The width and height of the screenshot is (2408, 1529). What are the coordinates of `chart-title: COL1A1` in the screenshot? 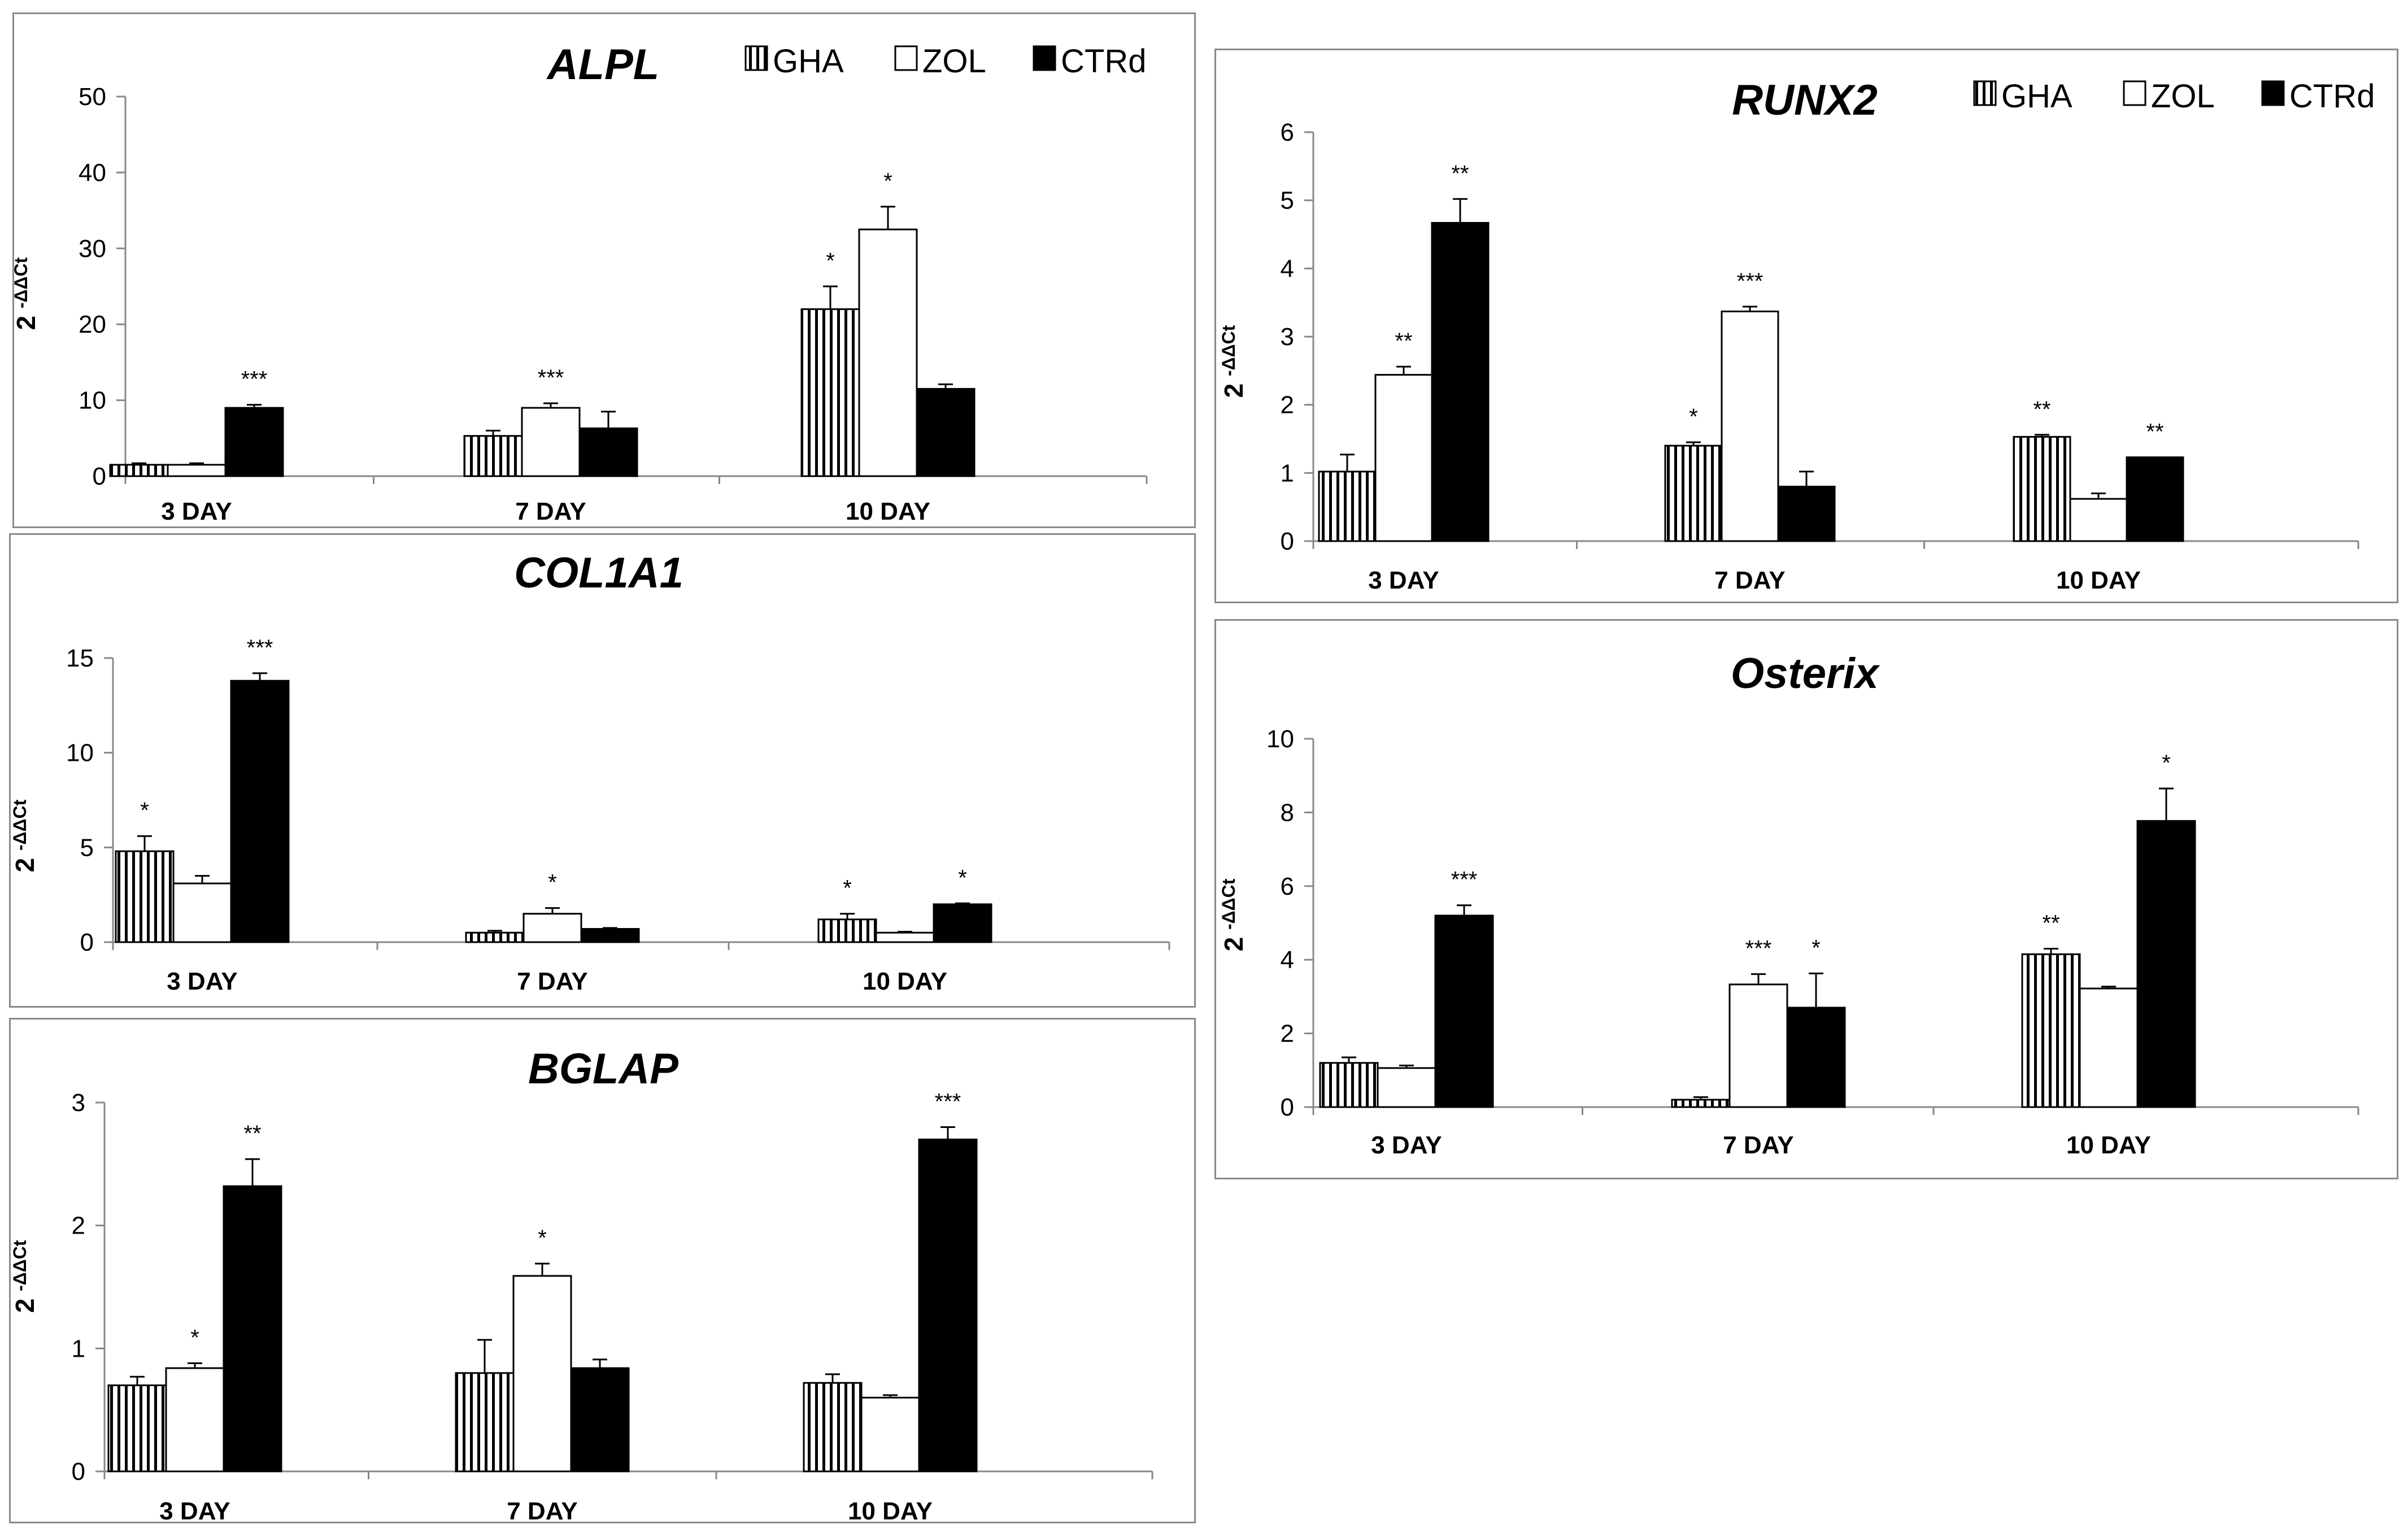 It's located at (598, 573).